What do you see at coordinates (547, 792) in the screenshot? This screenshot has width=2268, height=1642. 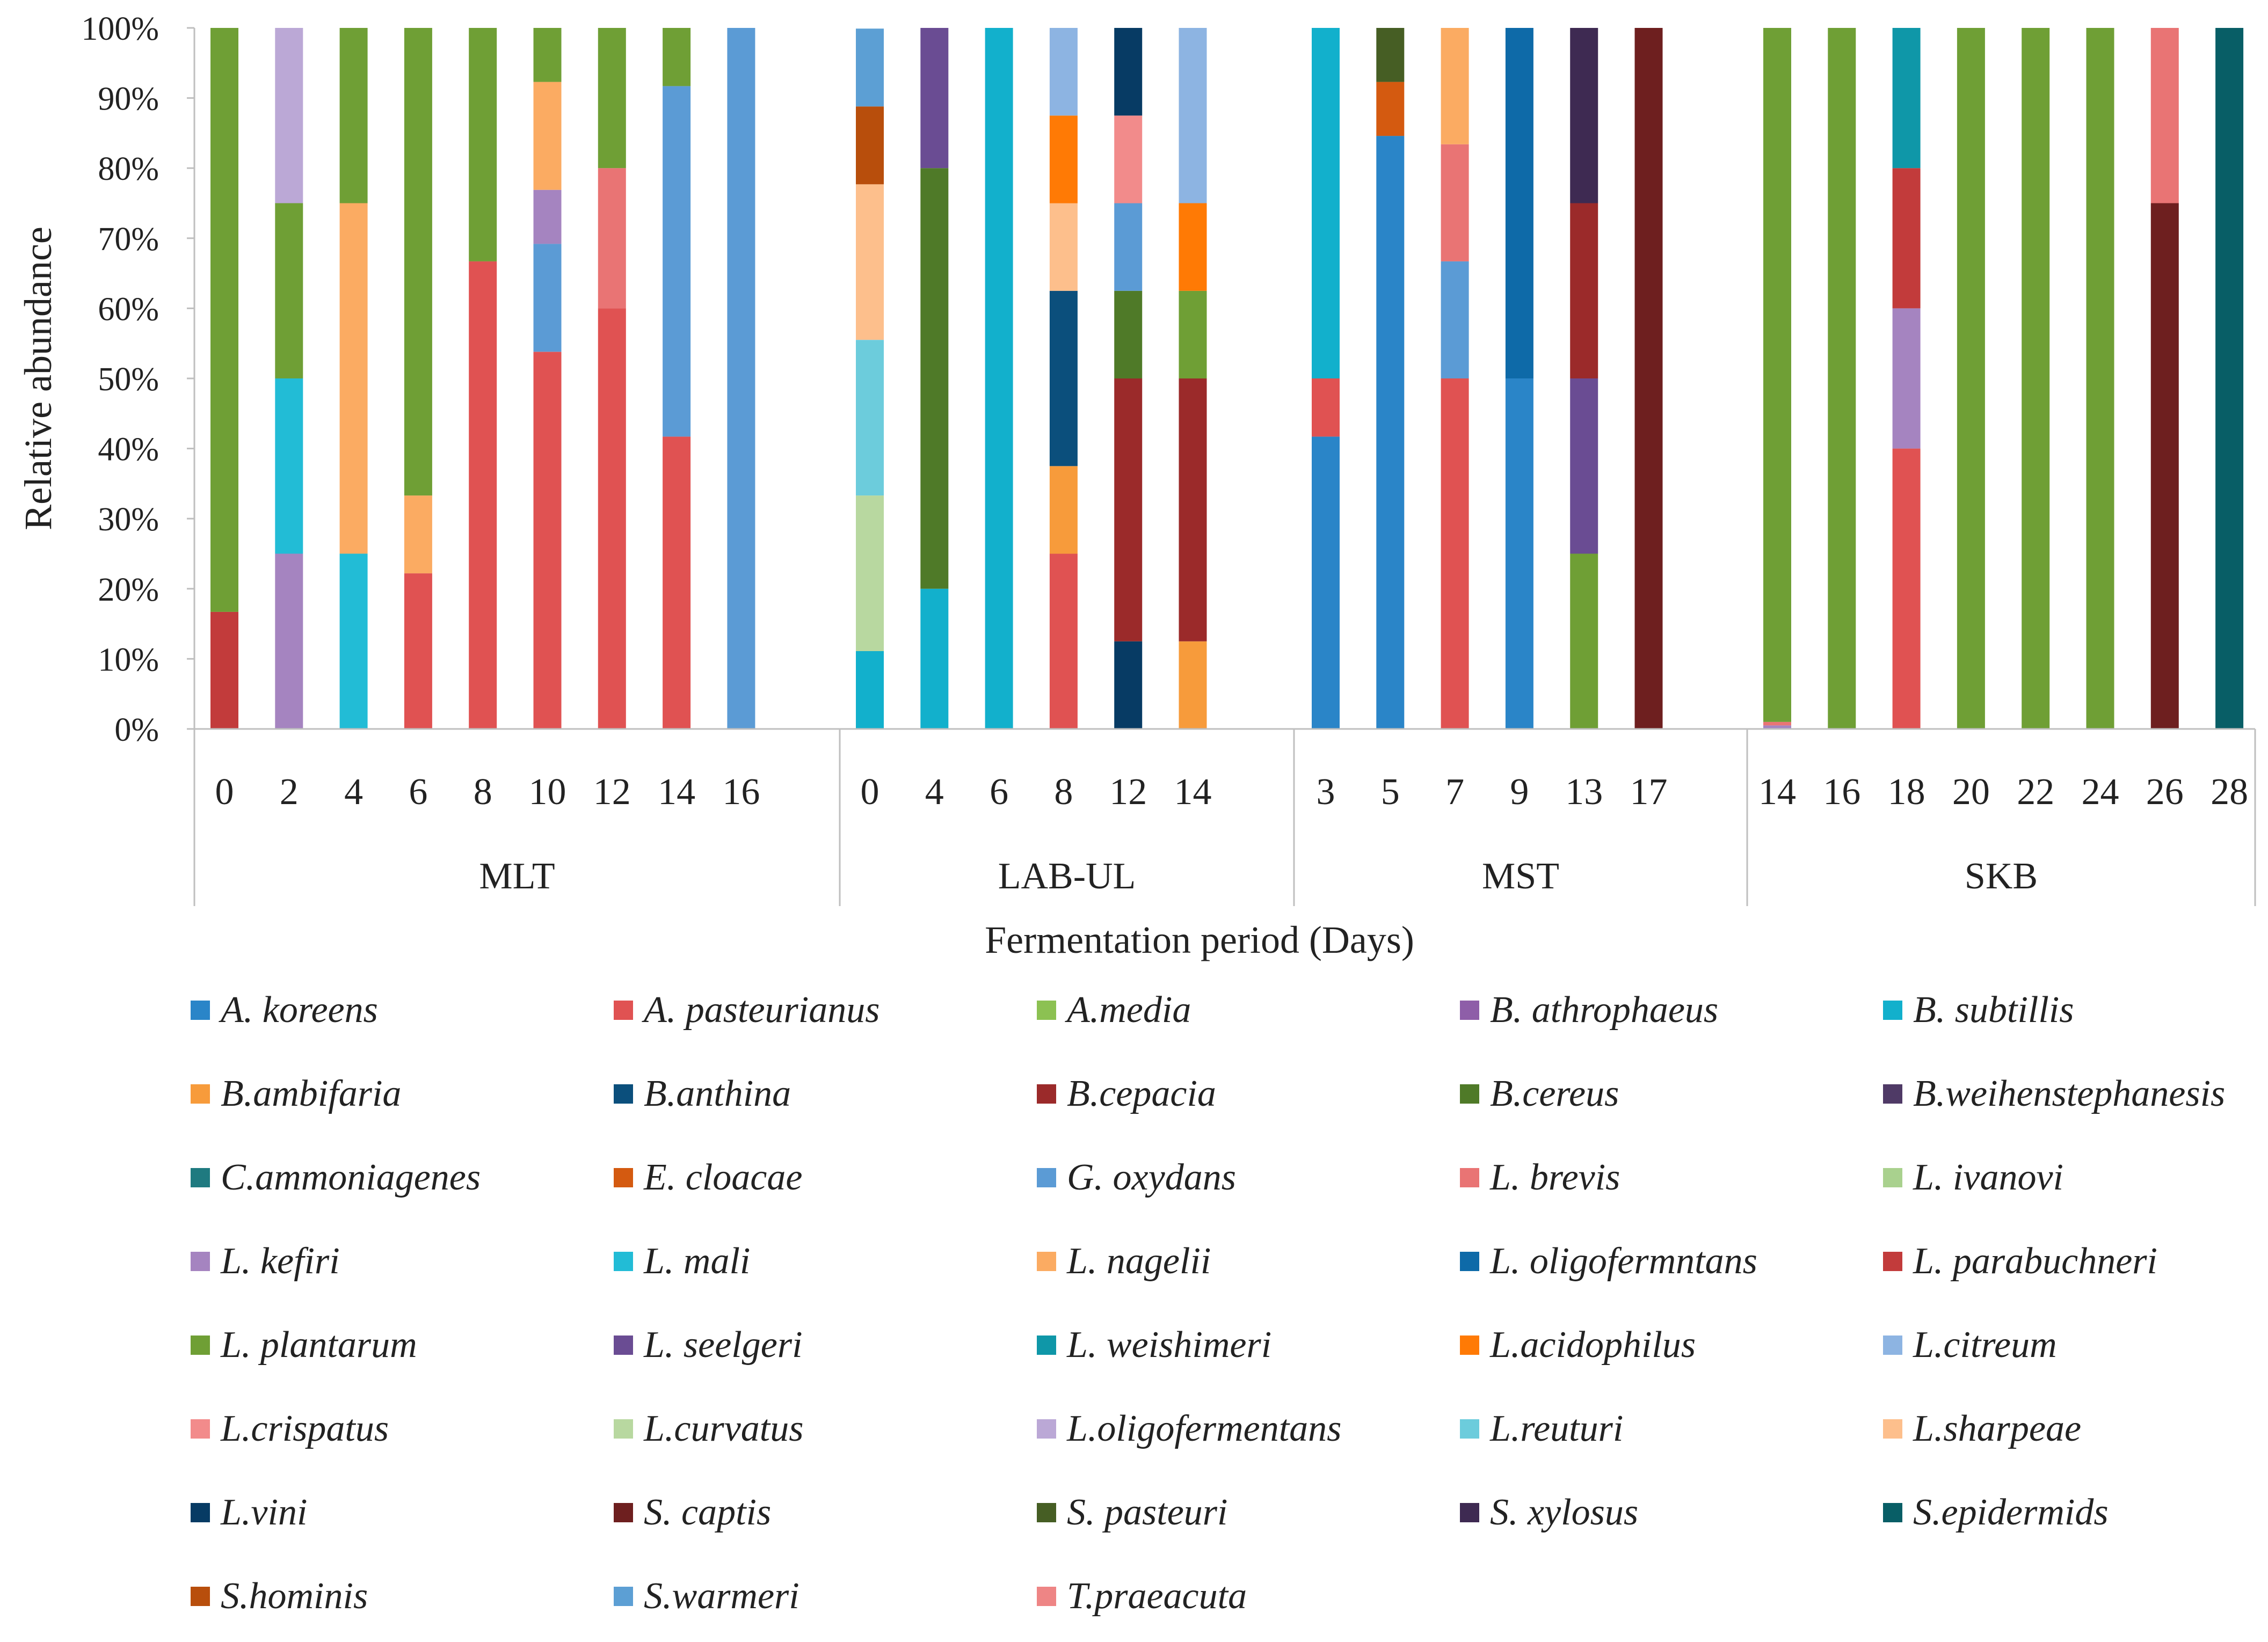 I see `x-tick-label: 10` at bounding box center [547, 792].